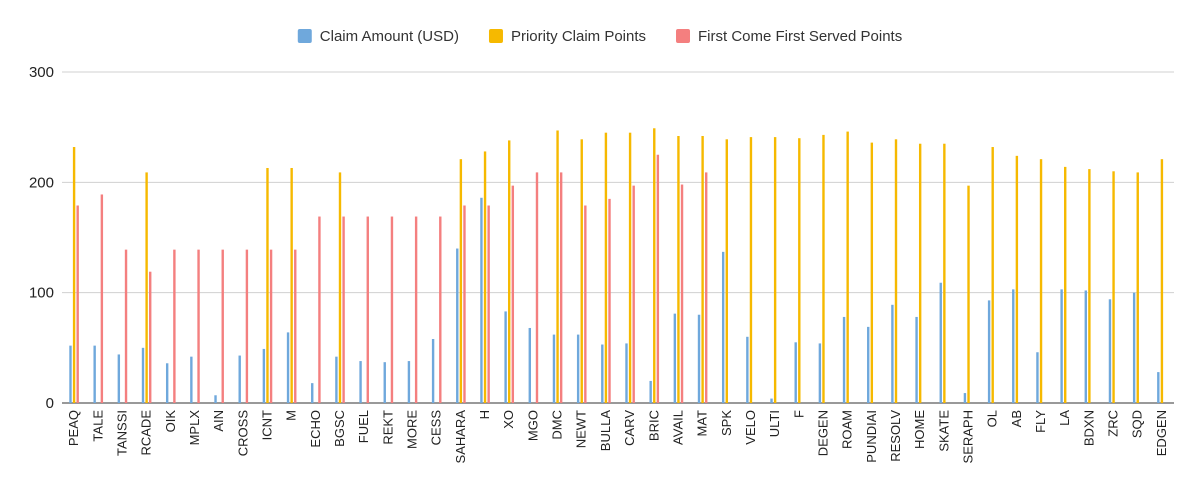 The width and height of the screenshot is (1200, 500). I want to click on x-tick-label: OL, so click(992, 418).